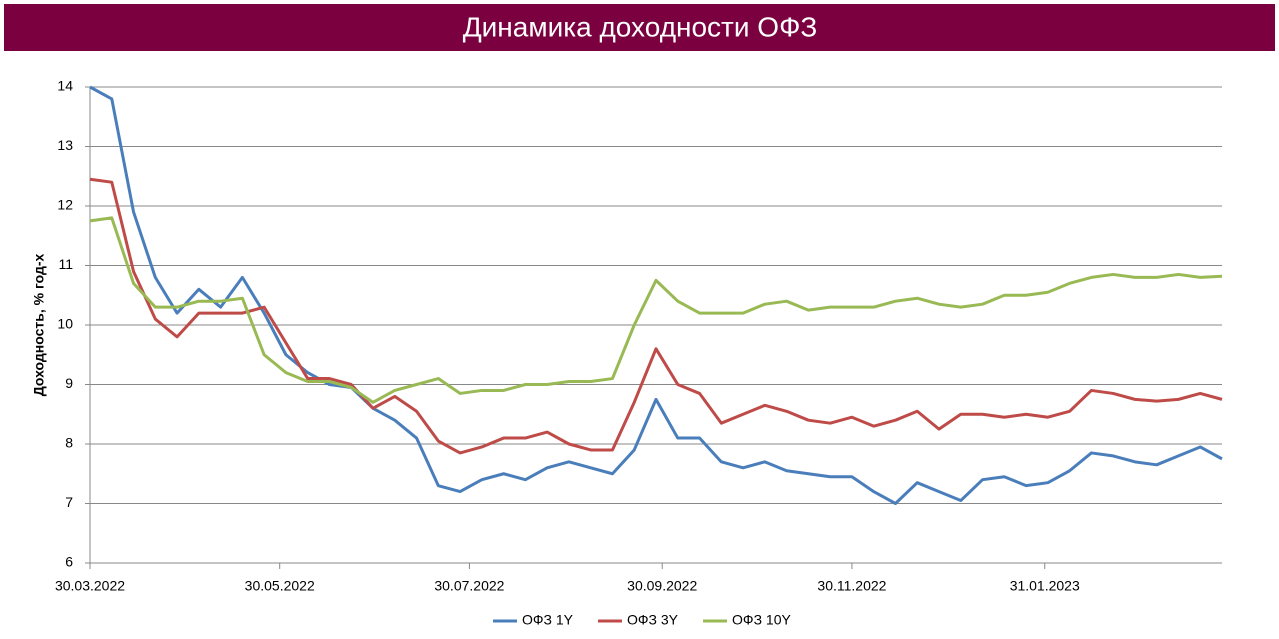  Describe the element at coordinates (69, 383) in the screenshot. I see `y-tick-label: 9` at that location.